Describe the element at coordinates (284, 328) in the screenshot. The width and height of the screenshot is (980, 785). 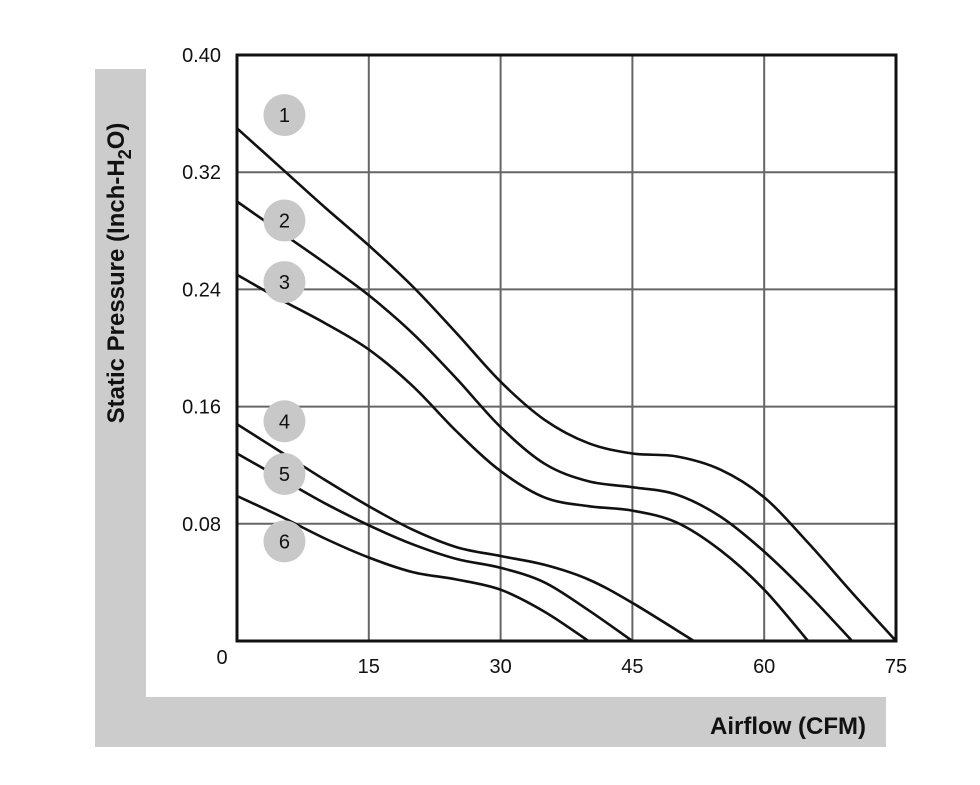
I see `curve-badges: 1 2 3 4 5 6` at that location.